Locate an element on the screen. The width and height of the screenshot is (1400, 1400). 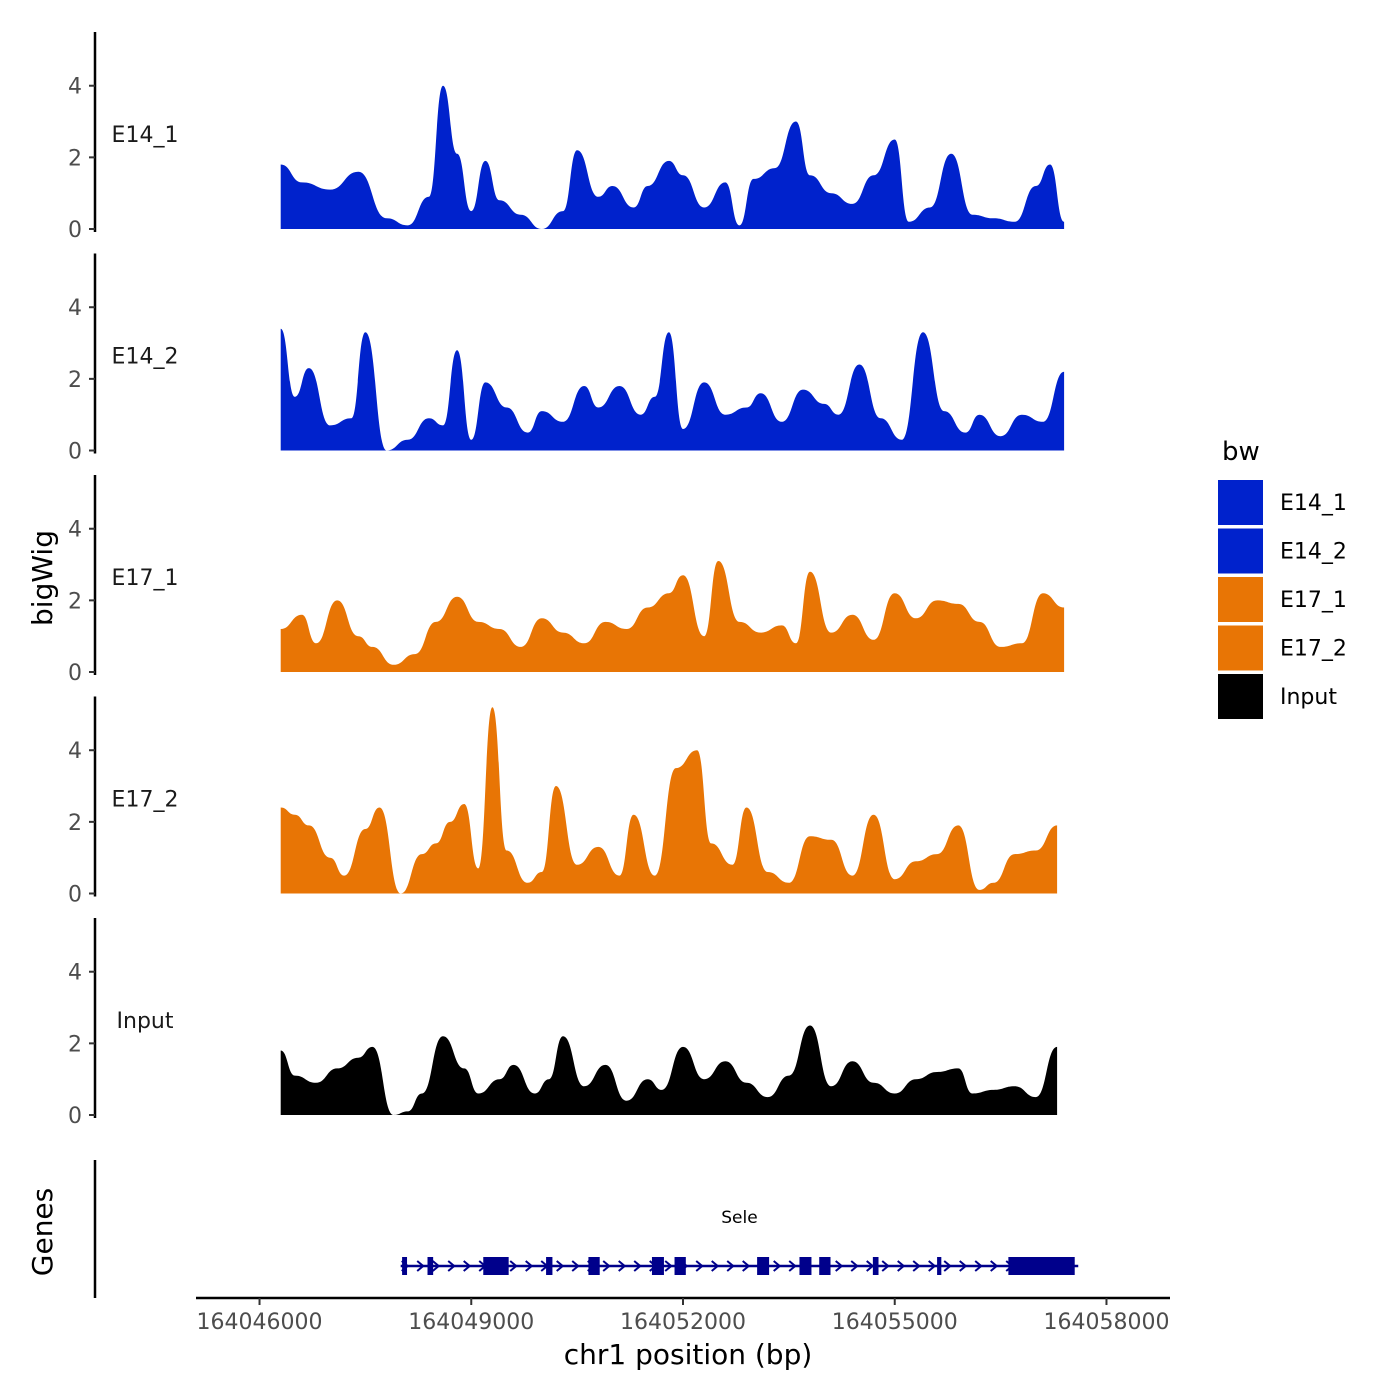
track-label: E14_2 is located at coordinates (145, 357).